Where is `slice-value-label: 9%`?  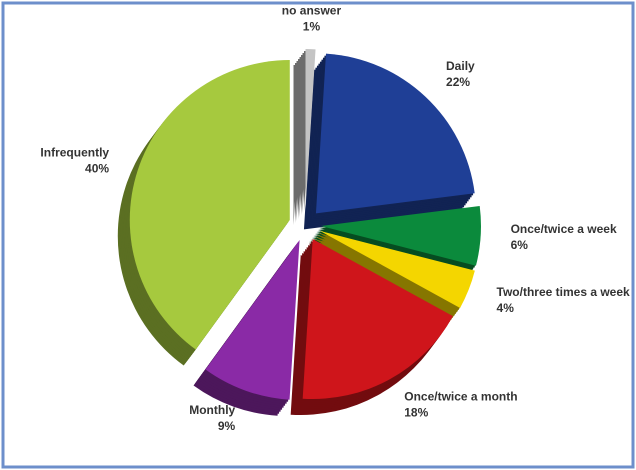 slice-value-label: 9% is located at coordinates (227, 426).